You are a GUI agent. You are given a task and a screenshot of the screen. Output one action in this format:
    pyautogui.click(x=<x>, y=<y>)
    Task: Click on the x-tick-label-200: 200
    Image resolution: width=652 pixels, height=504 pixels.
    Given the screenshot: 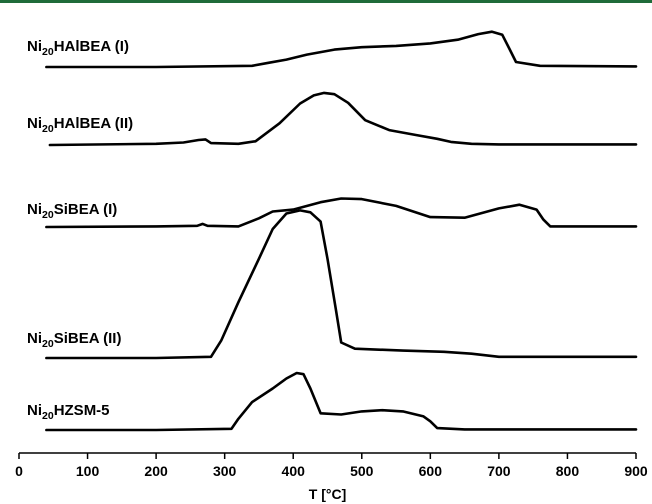 What is the action you would take?
    pyautogui.click(x=156, y=471)
    